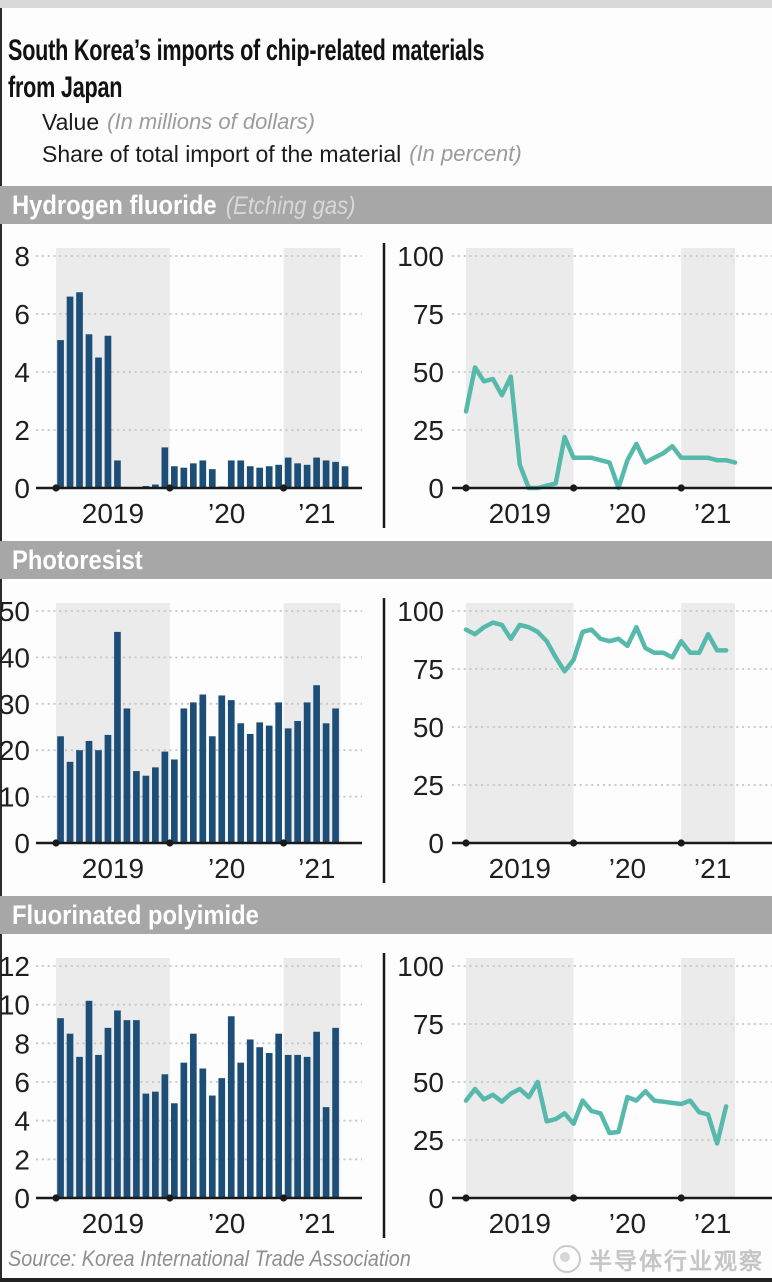 This screenshot has width=772, height=1282. What do you see at coordinates (567, 1259) in the screenshot?
I see `watermark-logo-icon` at bounding box center [567, 1259].